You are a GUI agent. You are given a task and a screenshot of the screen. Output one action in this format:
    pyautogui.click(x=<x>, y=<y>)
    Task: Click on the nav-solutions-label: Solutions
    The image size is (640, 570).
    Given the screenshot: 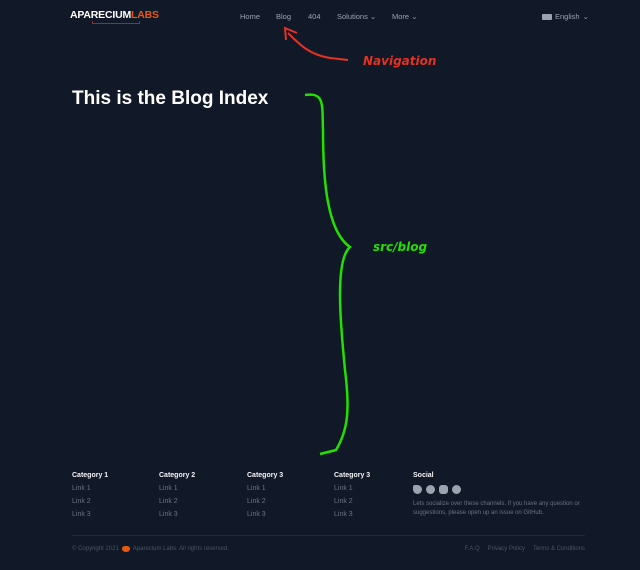 What is the action you would take?
    pyautogui.click(x=352, y=16)
    